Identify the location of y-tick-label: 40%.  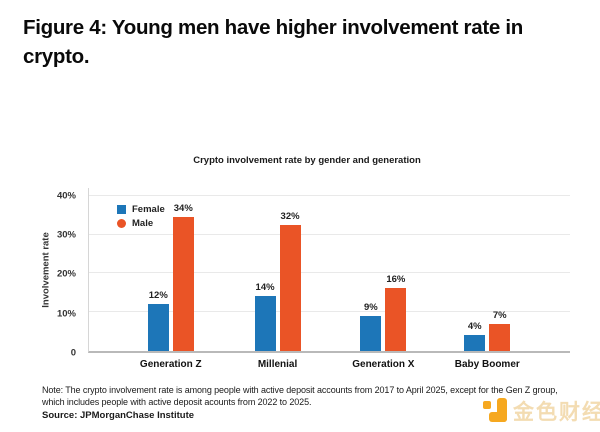
(66, 196).